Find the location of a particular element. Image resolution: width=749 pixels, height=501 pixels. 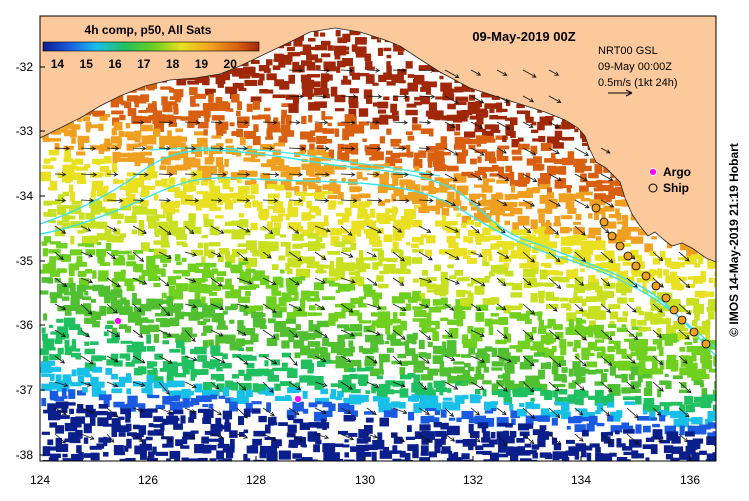

legend: Argo Ship is located at coordinates (669, 180).